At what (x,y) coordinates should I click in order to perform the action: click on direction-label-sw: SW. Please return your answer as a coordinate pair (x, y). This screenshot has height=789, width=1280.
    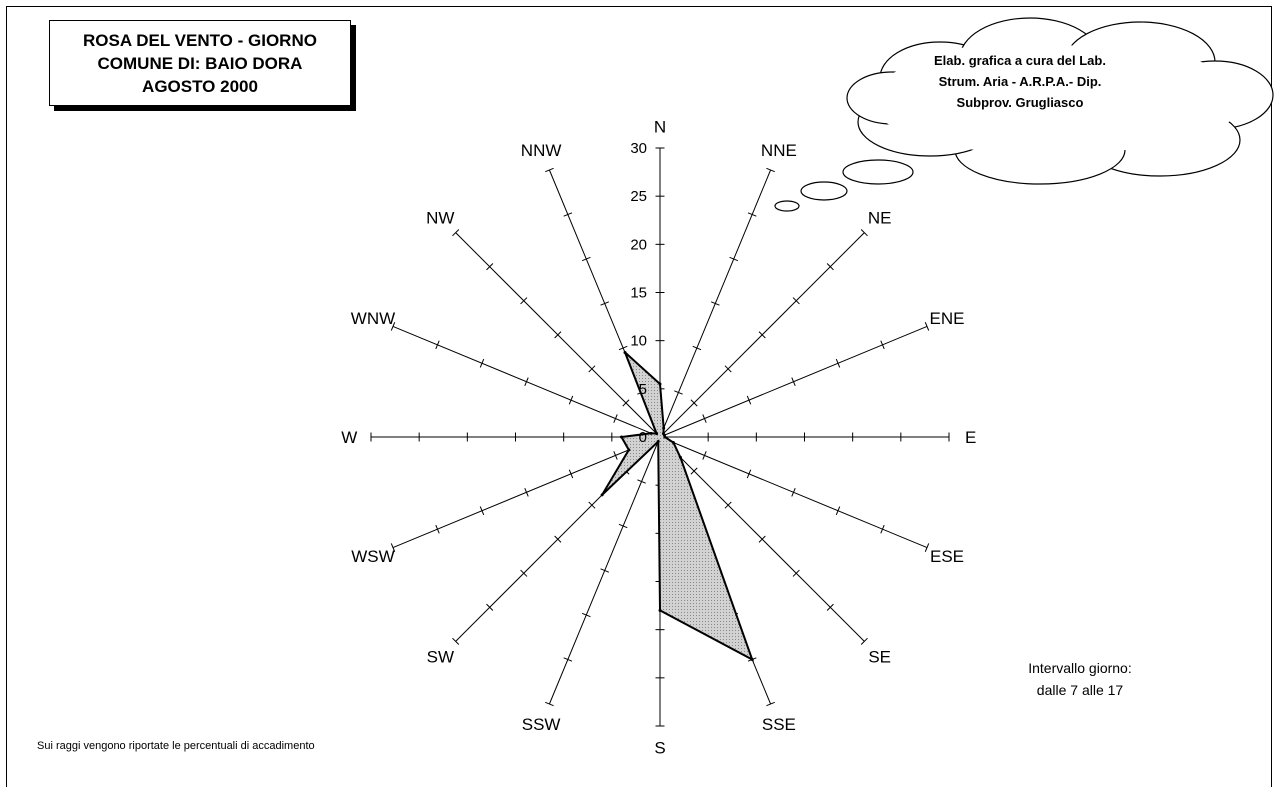
    Looking at the image, I should click on (440, 657).